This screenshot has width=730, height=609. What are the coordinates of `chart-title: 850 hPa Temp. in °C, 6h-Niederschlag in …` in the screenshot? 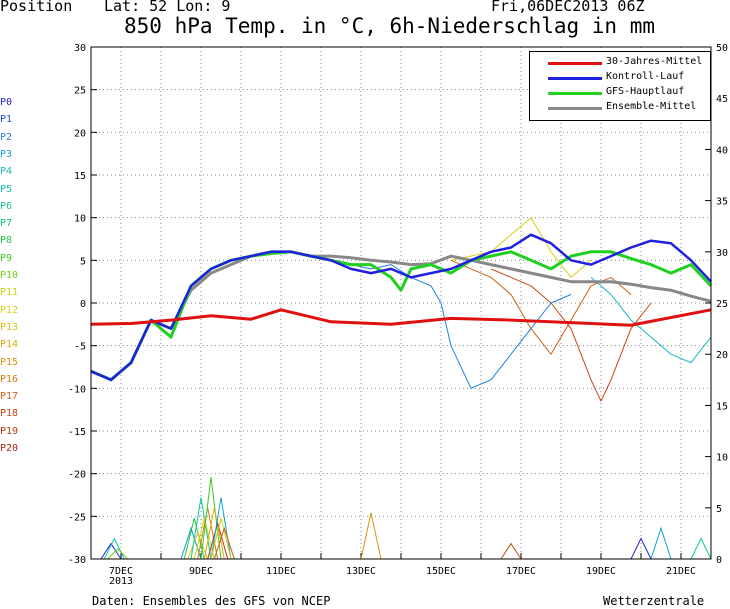 It's located at (390, 26).